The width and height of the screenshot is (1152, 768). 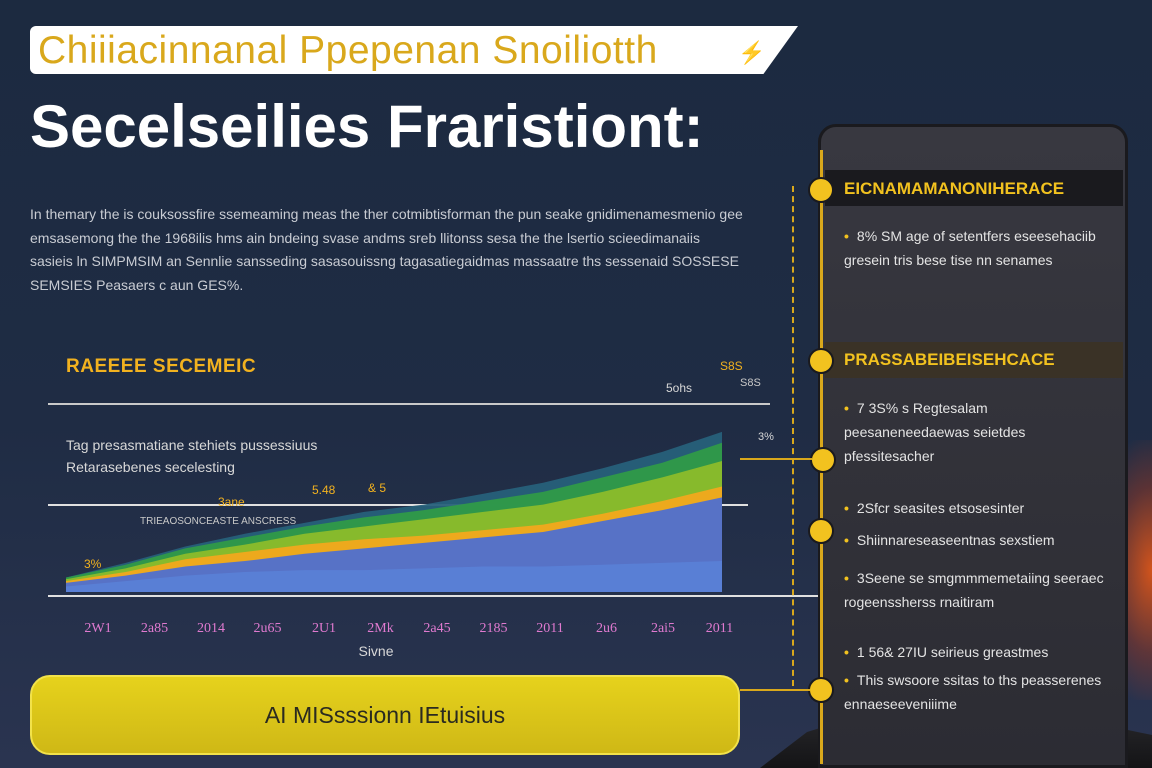 I want to click on chart-subtitle: Retarasebenes secelesting, so click(x=150, y=467).